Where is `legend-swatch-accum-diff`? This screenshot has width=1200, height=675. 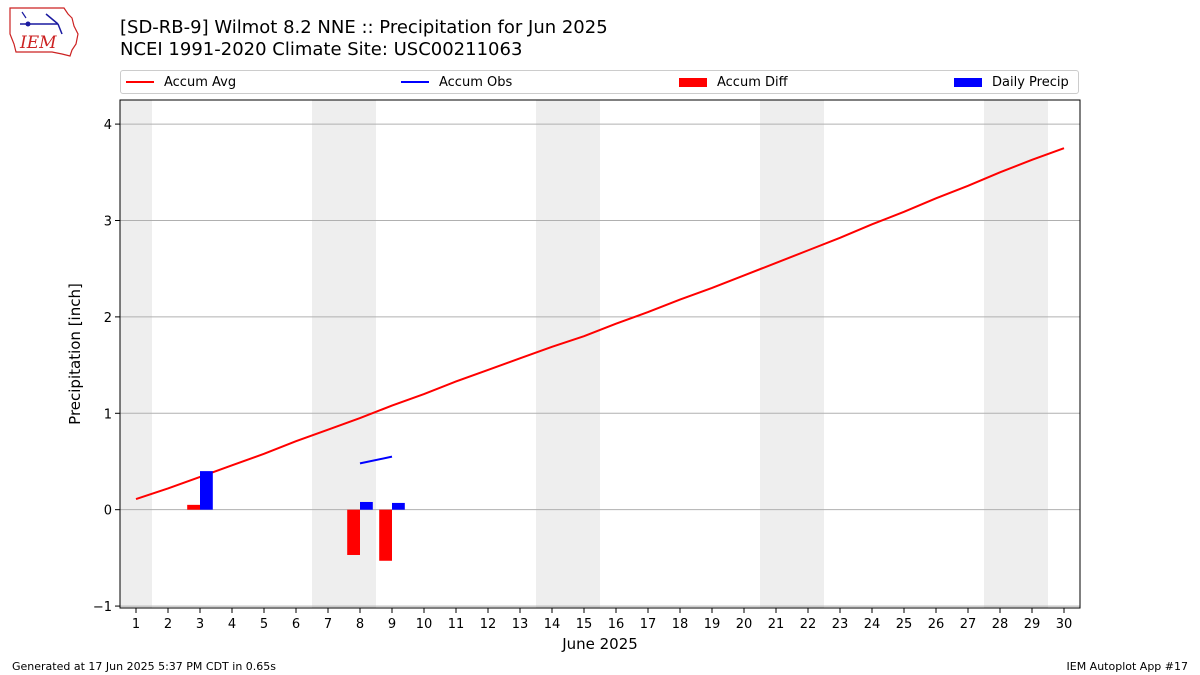 legend-swatch-accum-diff is located at coordinates (693, 82).